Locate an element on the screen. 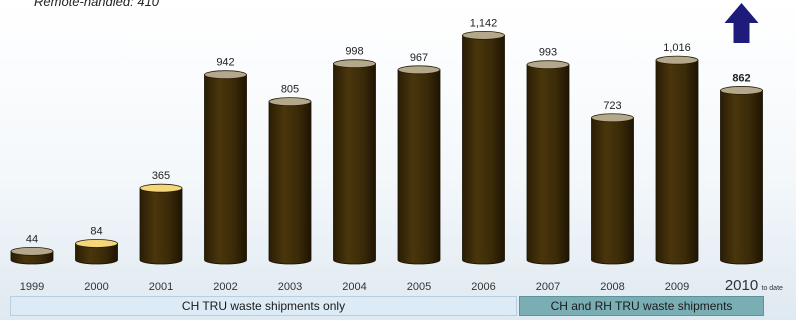  value-label-2005: 967 is located at coordinates (419, 58).